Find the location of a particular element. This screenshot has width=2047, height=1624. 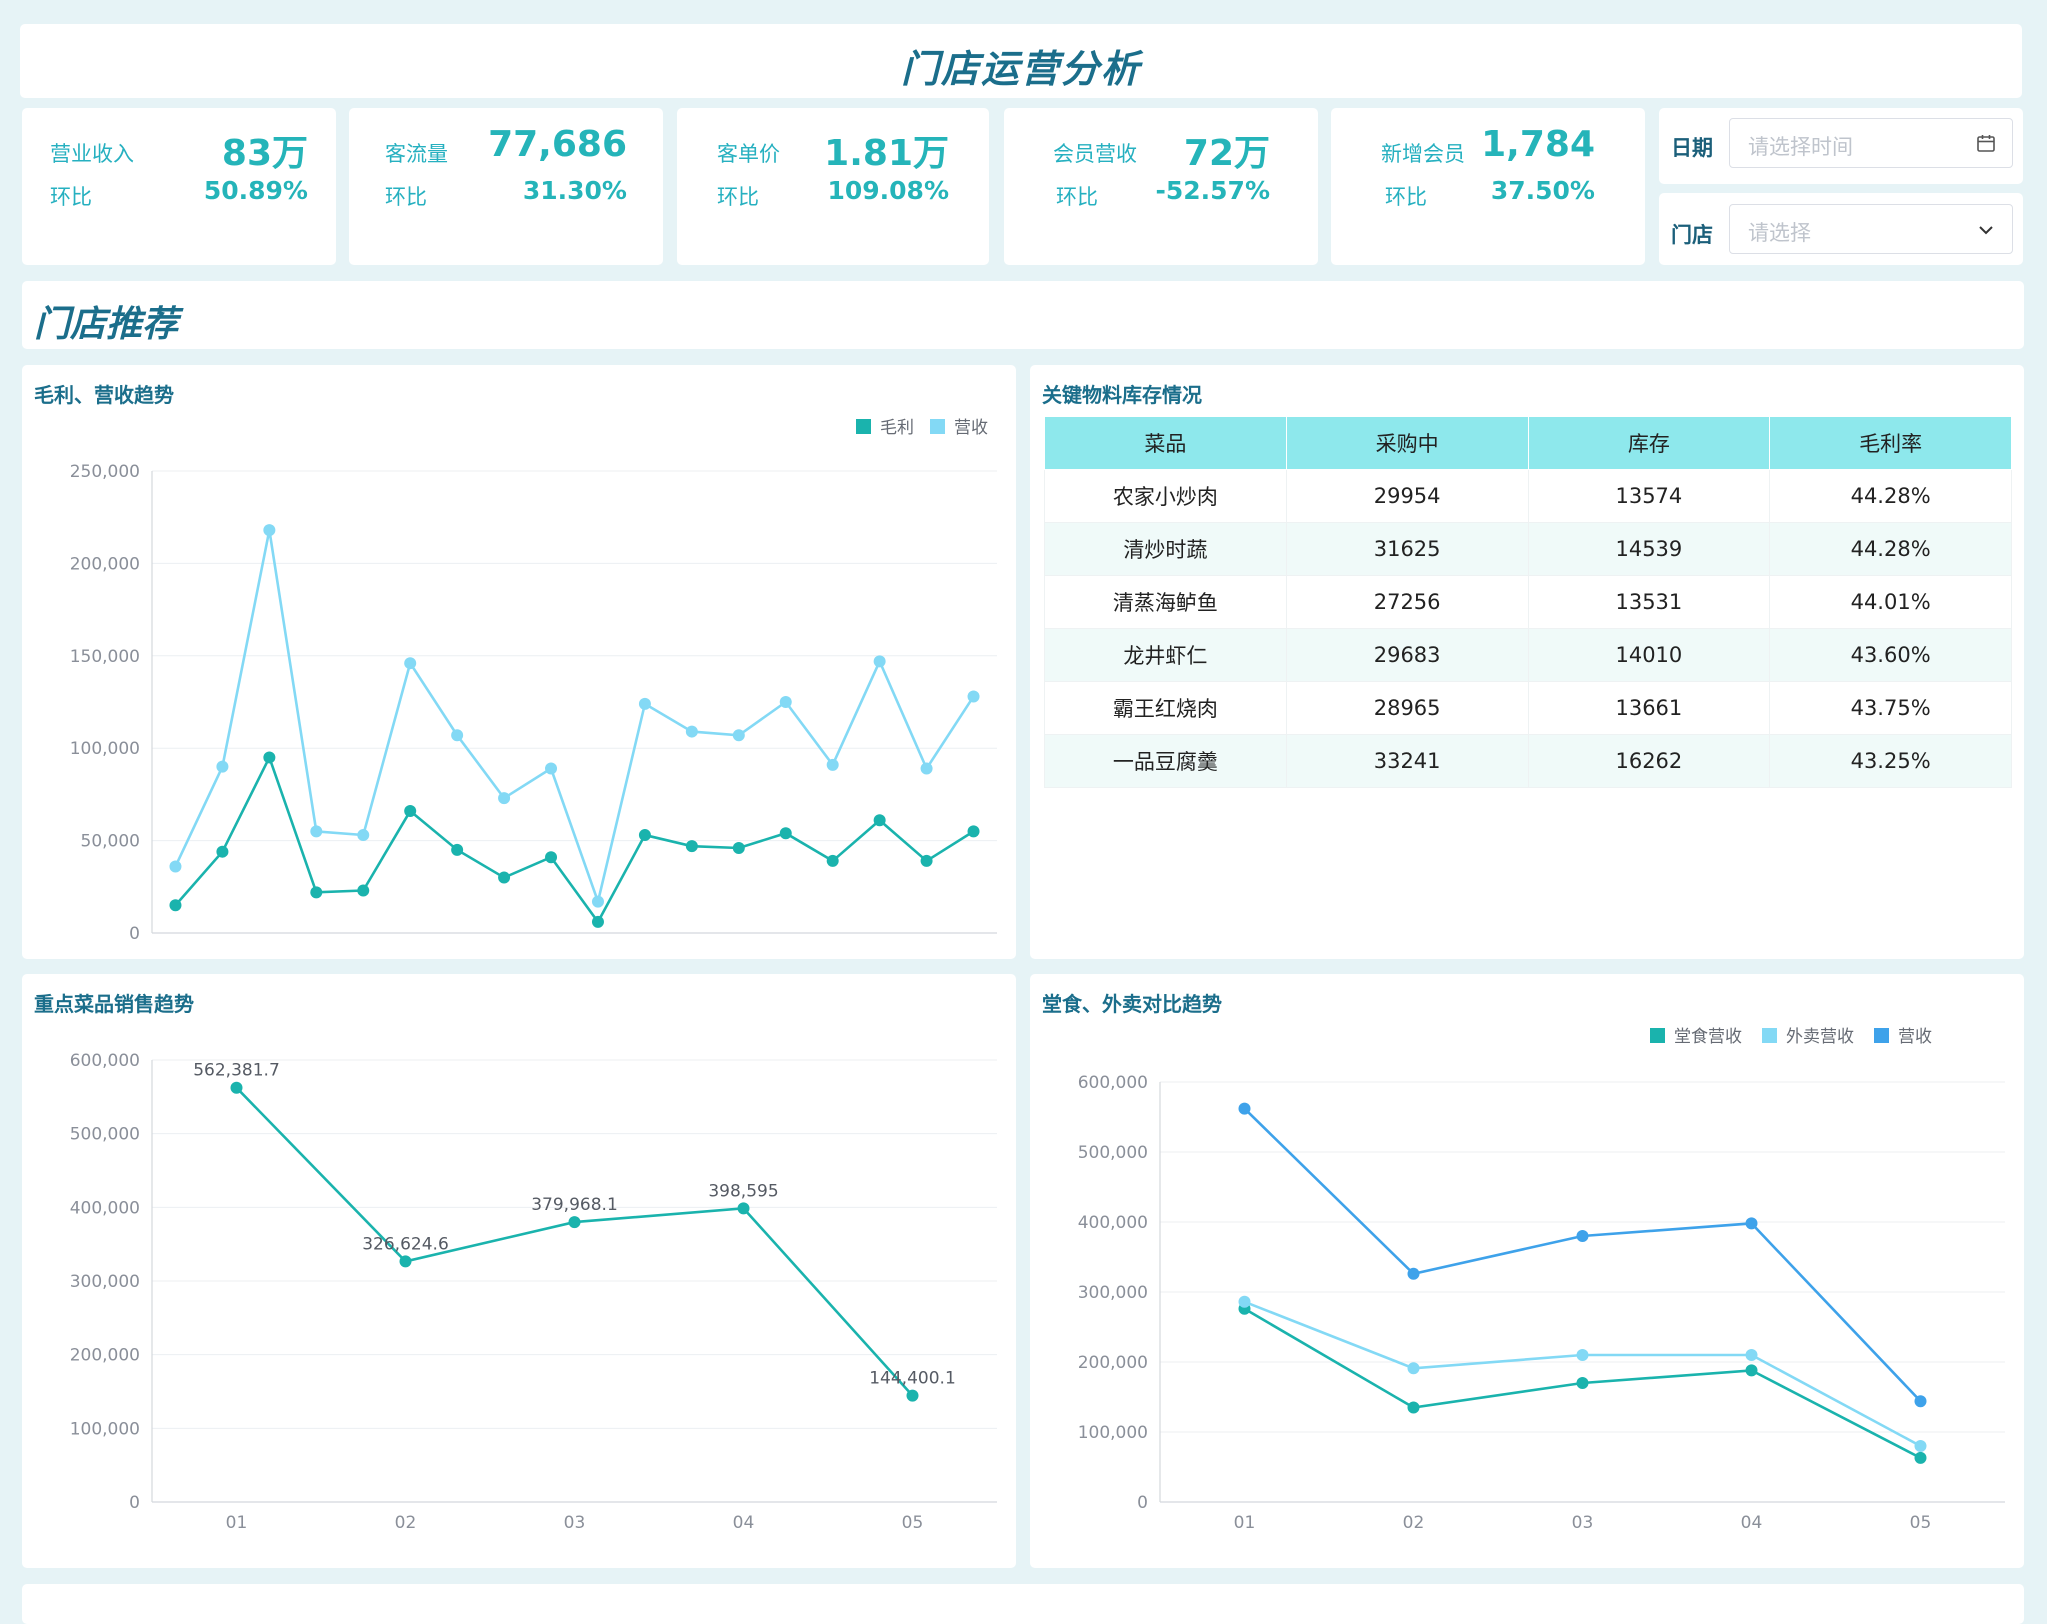

table-header-row: 菜品 采购中 库存 毛利率 is located at coordinates (1528, 443).